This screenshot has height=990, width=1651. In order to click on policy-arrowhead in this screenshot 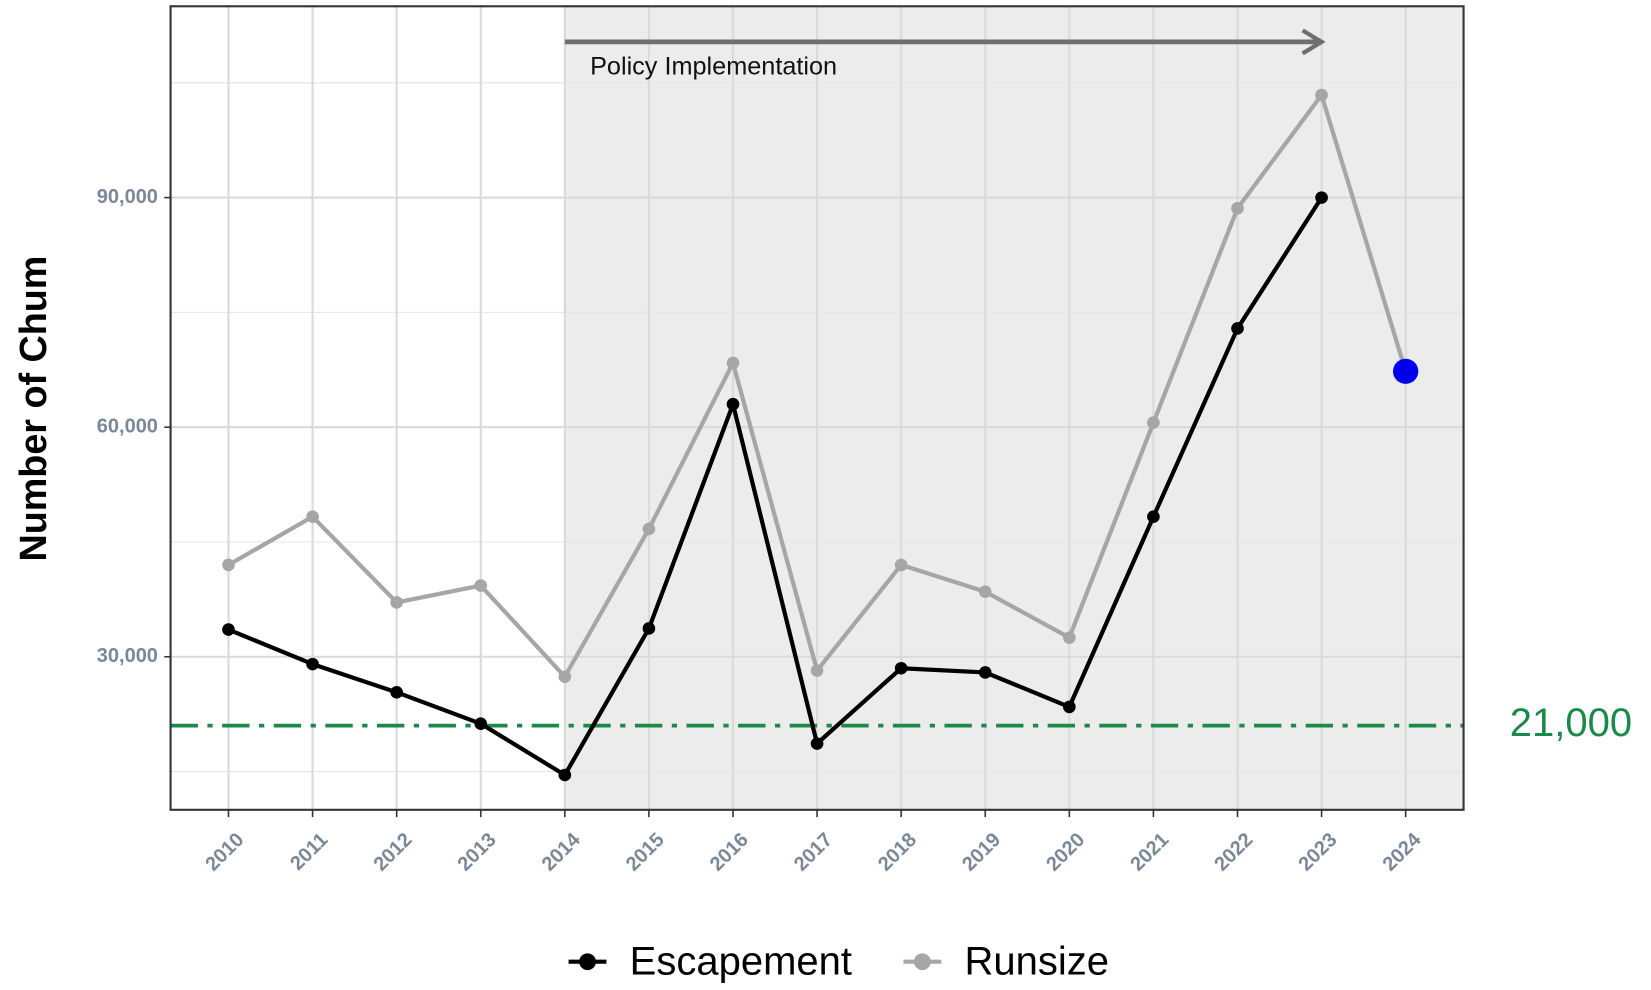, I will do `click(1313, 42)`.